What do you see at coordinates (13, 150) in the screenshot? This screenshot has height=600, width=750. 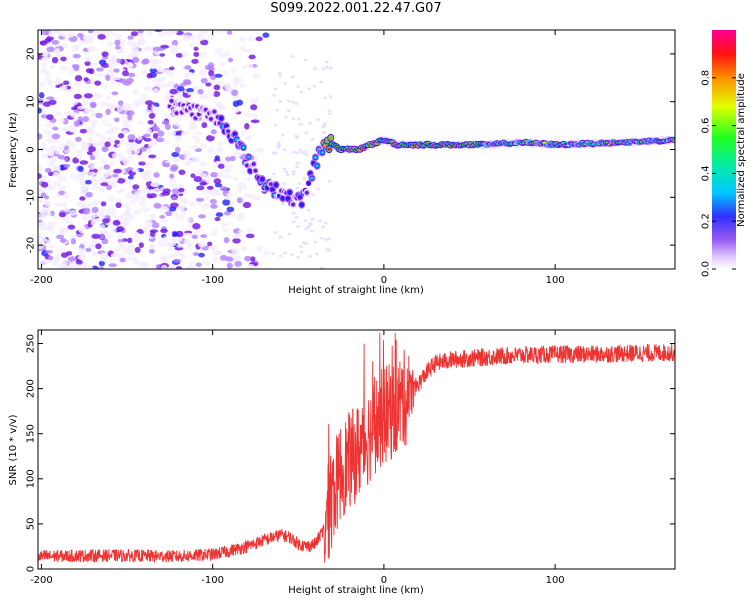 I see `spectrogram-ylabel: Frequency (Hz)` at bounding box center [13, 150].